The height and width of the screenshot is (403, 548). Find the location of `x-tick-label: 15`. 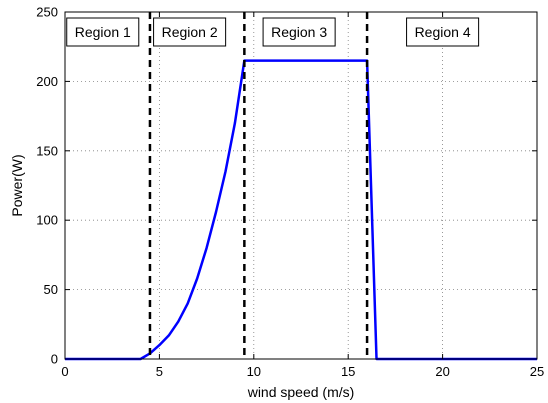

x-tick-label: 15 is located at coordinates (348, 371).